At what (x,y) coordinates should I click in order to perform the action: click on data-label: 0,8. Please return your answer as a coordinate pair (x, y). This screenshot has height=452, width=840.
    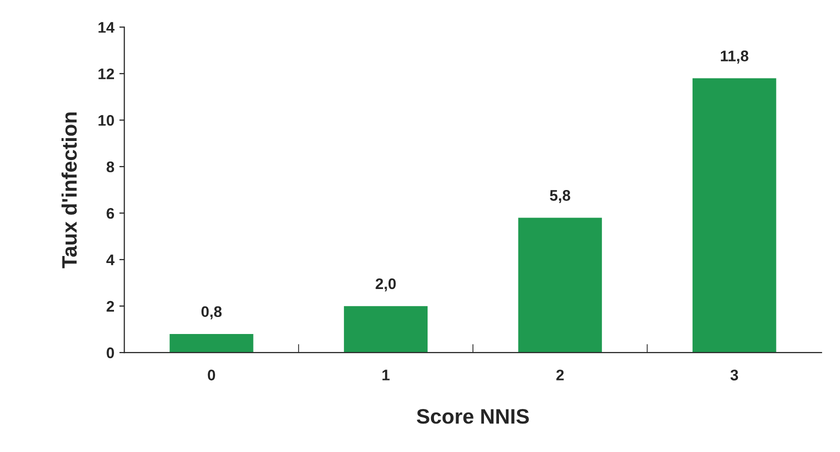
    Looking at the image, I should click on (211, 313).